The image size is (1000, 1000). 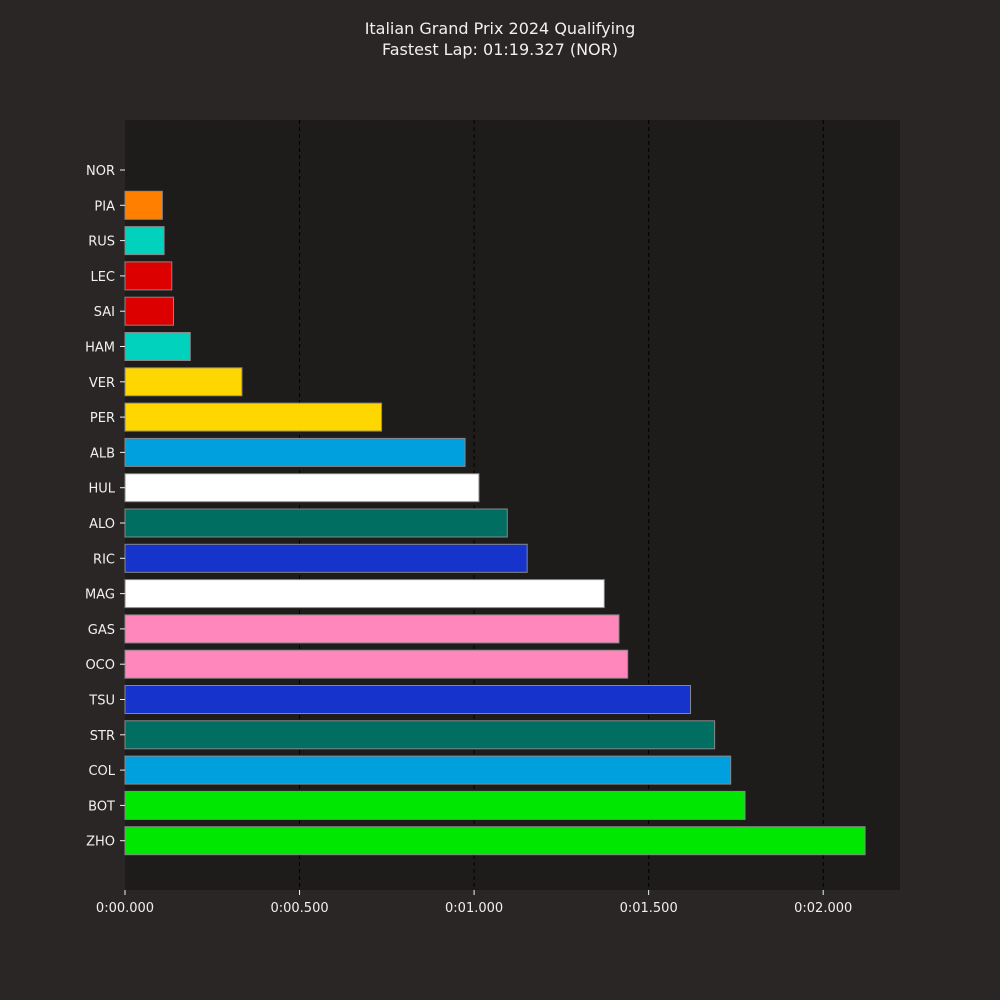 I want to click on y-tick-label: MAG, so click(x=100, y=595).